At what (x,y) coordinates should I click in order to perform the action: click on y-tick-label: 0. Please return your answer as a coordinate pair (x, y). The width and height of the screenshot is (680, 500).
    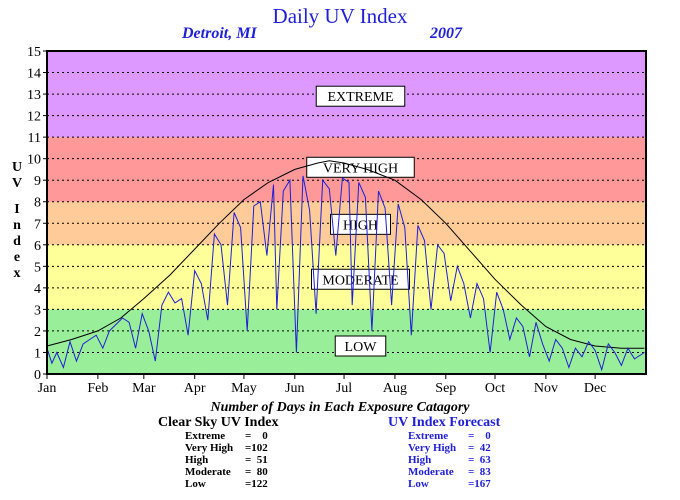
    Looking at the image, I should click on (37, 375).